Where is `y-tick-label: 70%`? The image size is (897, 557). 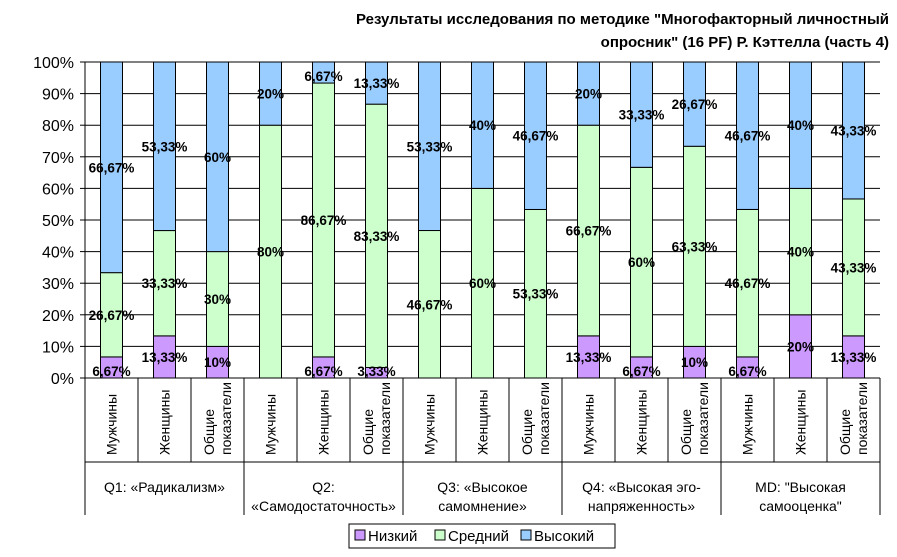
y-tick-label: 70% is located at coordinates (58, 158).